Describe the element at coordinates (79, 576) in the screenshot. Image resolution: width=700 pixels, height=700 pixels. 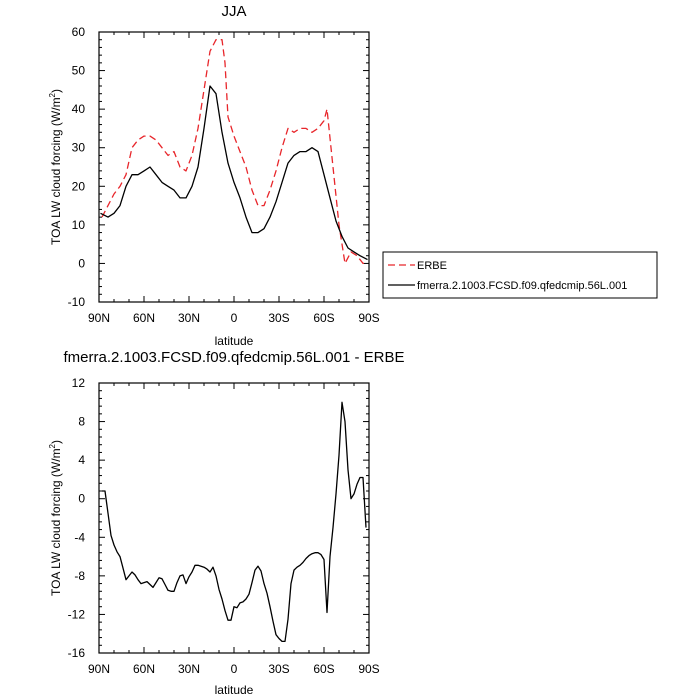
I see `bottom-y-tick-label: -8` at that location.